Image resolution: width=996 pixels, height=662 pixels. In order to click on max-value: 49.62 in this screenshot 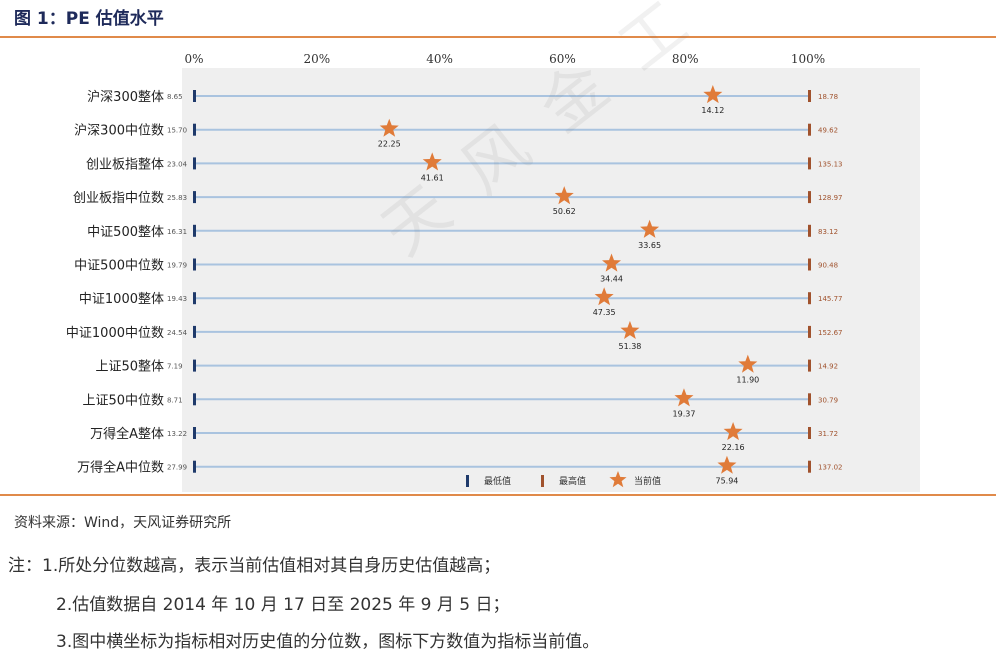, I will do `click(828, 131)`.